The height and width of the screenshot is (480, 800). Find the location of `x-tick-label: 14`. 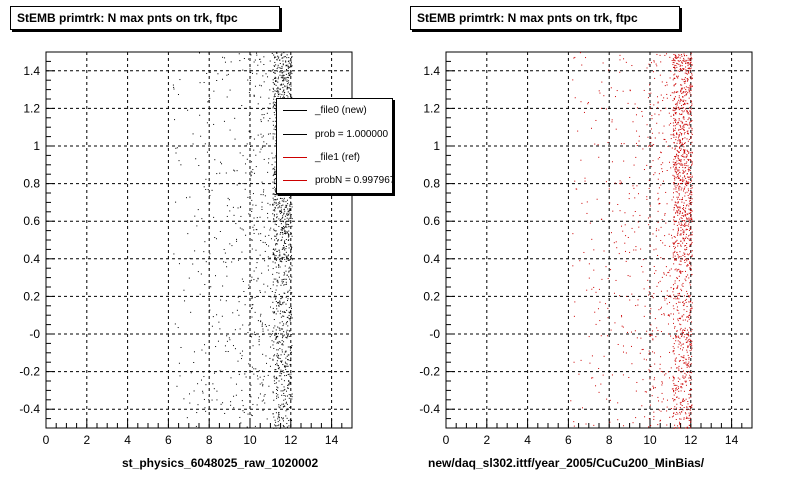

x-tick-label: 14 is located at coordinates (332, 440).